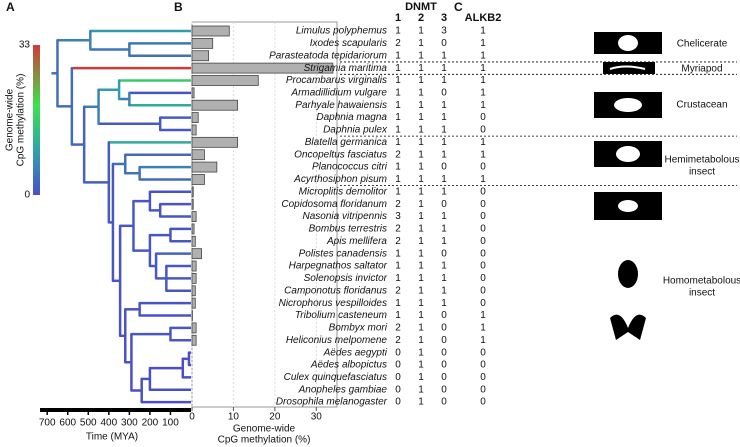 The width and height of the screenshot is (740, 447). Describe the element at coordinates (178, 7) in the screenshot. I see `panel-label: B` at that location.